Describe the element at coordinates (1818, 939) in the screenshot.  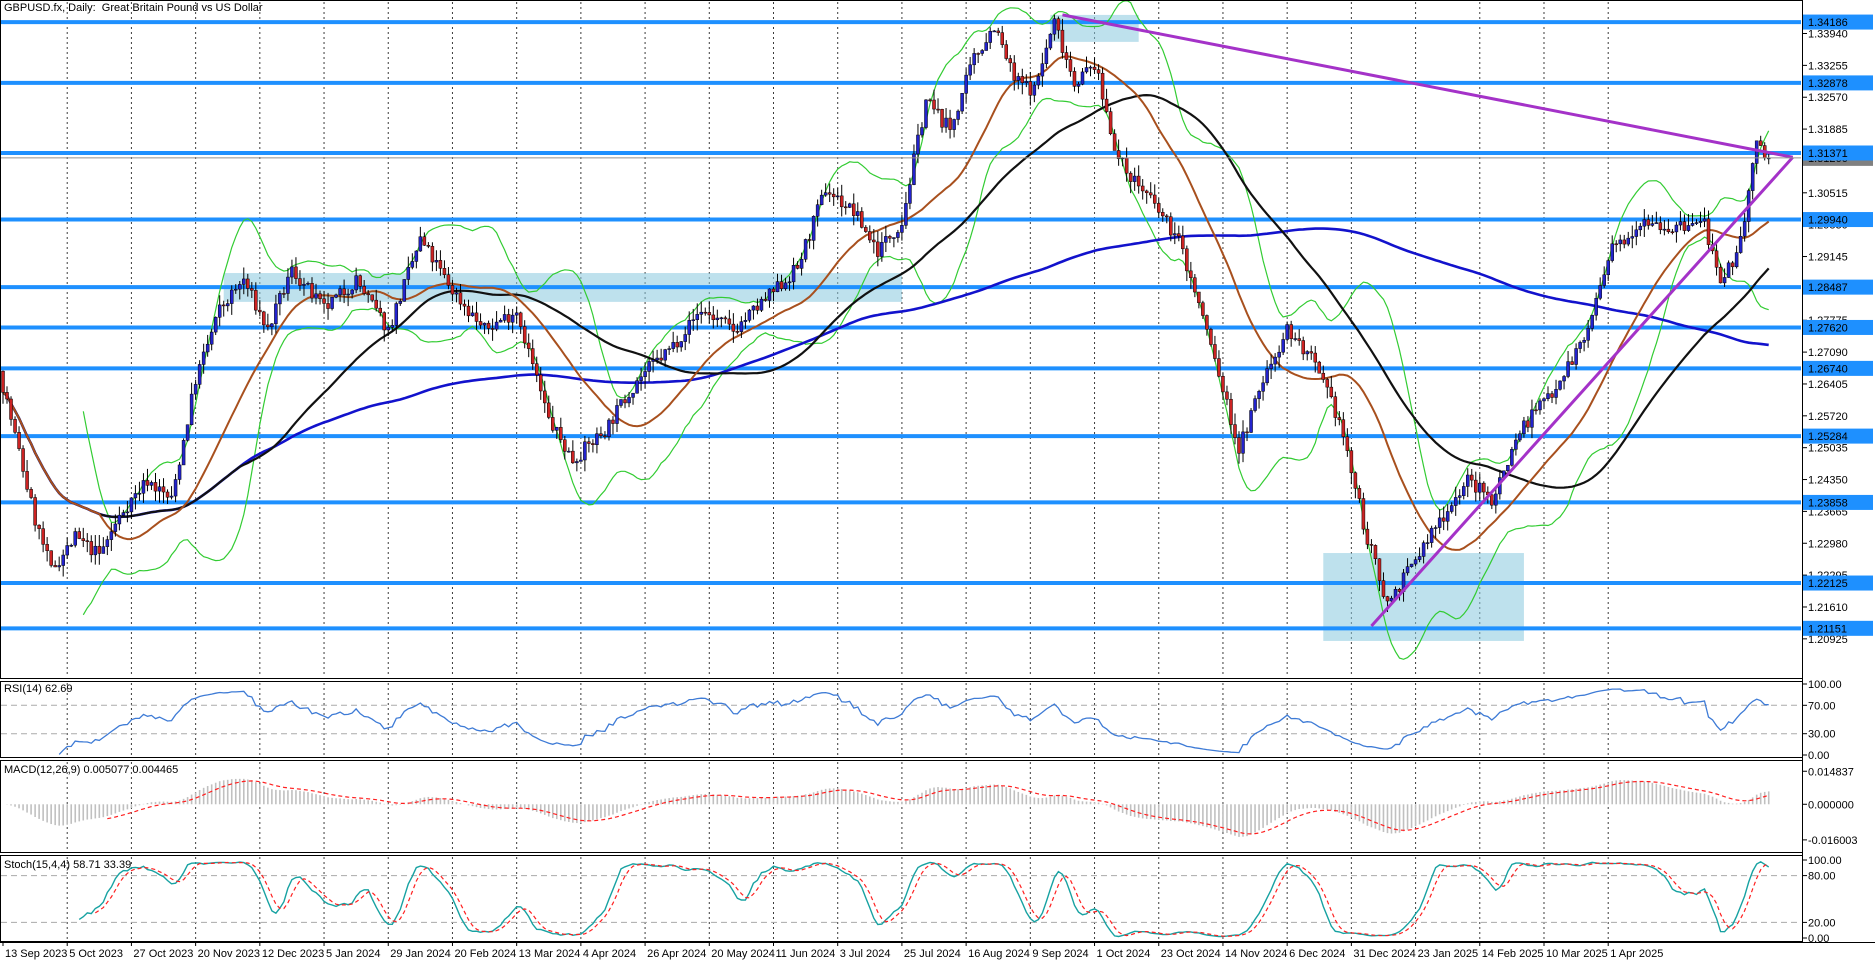
I see `stoch-axis-label: 0.00` at that location.